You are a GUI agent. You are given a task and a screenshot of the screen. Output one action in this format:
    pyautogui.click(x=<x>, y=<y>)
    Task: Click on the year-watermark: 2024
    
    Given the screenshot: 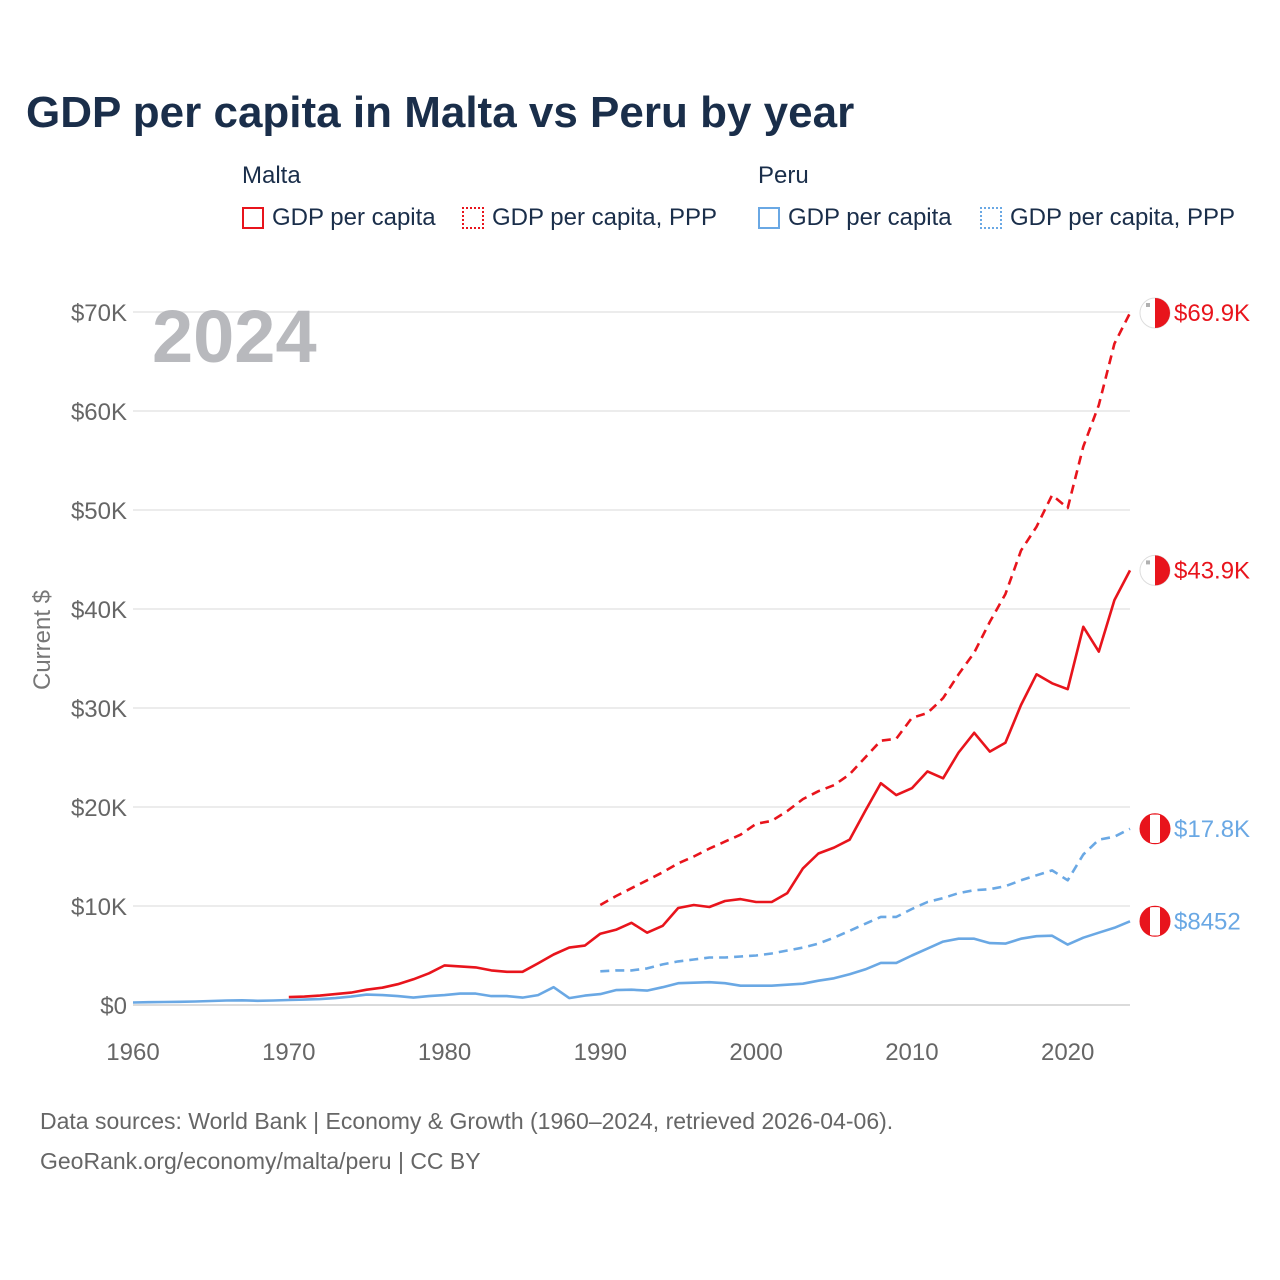 What is the action you would take?
    pyautogui.click(x=234, y=336)
    